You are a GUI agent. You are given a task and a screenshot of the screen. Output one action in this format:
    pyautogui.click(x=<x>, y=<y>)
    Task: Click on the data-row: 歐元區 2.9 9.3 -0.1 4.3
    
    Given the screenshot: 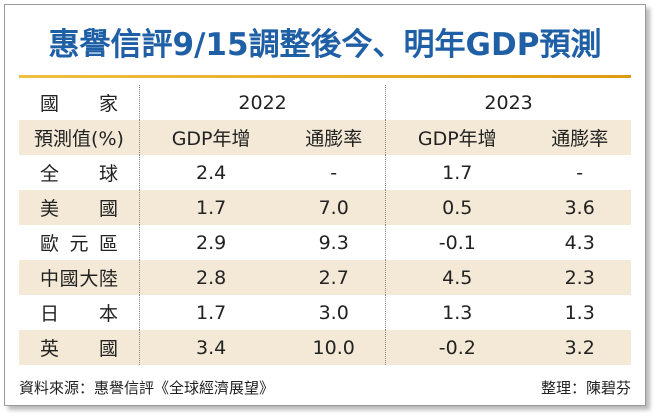 What is the action you would take?
    pyautogui.click(x=325, y=242)
    